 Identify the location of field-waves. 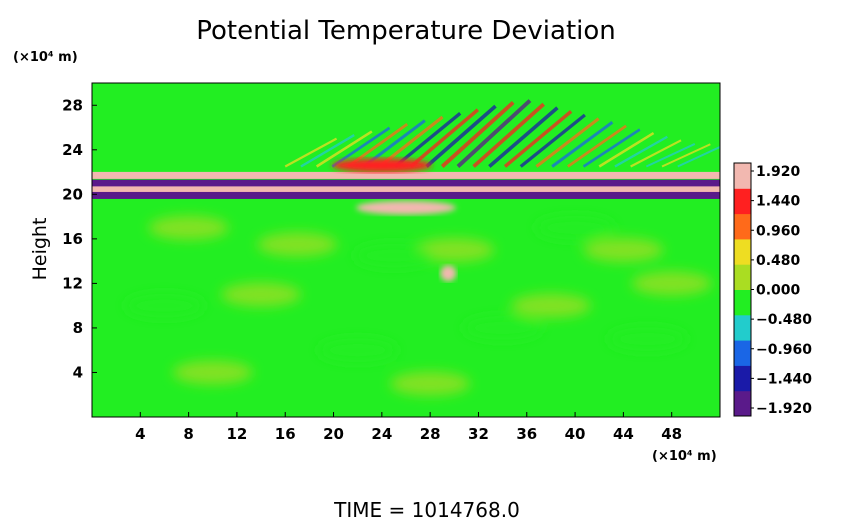
(502, 133).